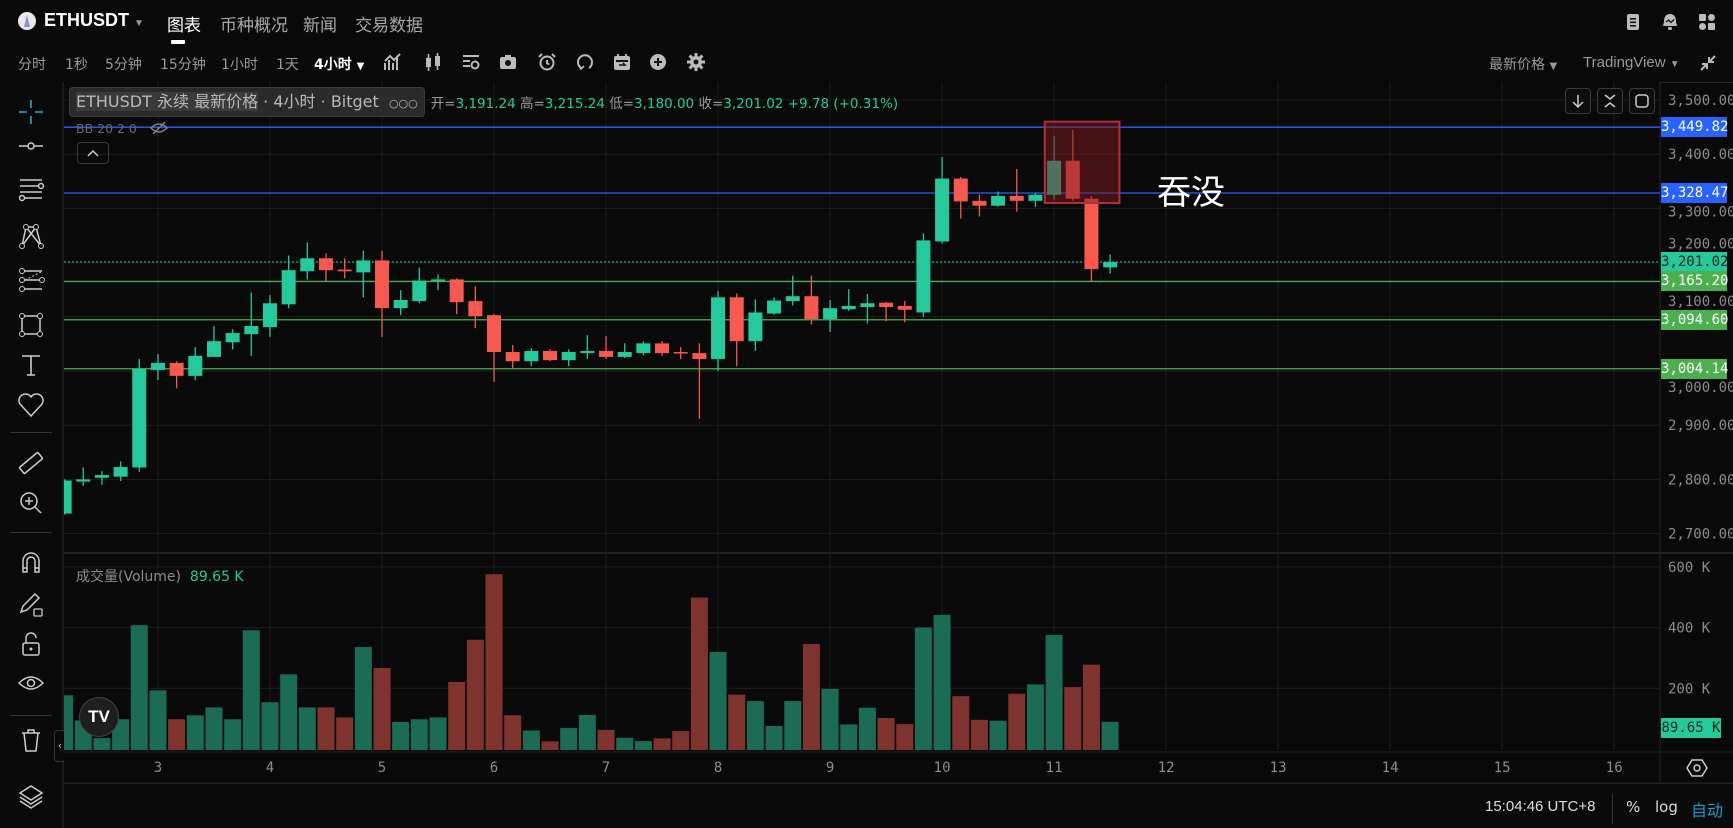 This screenshot has width=1733, height=828. What do you see at coordinates (31, 146) in the screenshot?
I see `horizontal-ray-icon` at bounding box center [31, 146].